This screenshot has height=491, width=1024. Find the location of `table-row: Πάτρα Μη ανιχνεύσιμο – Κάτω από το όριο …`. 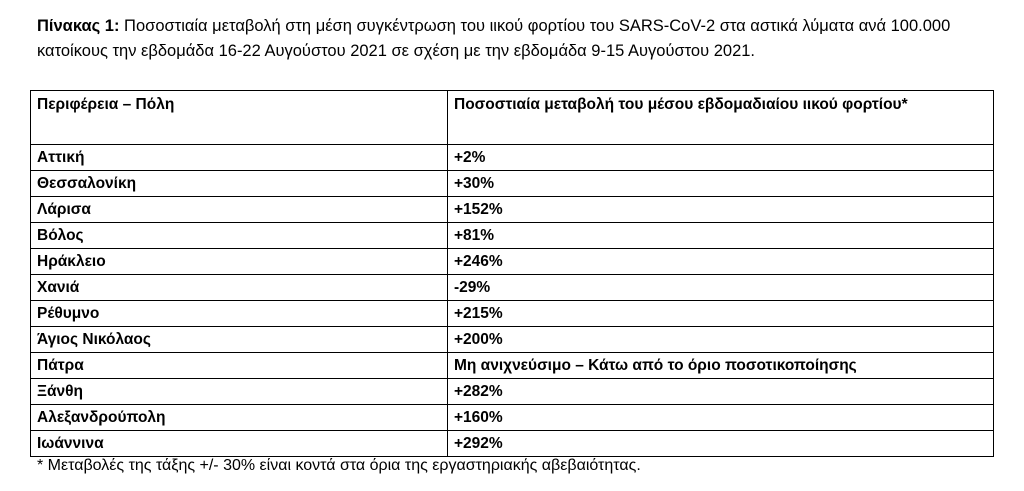

table-row: Πάτρα Μη ανιχνεύσιμο – Κάτω από το όριο … is located at coordinates (512, 365).